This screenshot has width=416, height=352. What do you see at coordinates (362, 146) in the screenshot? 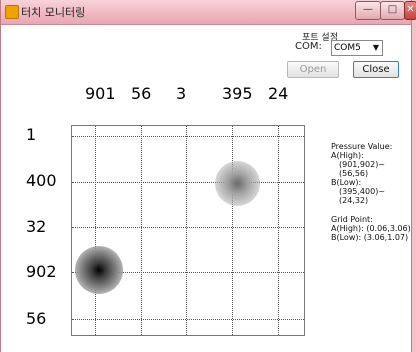
I see `pressure-value-title: Pressure Value:` at bounding box center [362, 146].